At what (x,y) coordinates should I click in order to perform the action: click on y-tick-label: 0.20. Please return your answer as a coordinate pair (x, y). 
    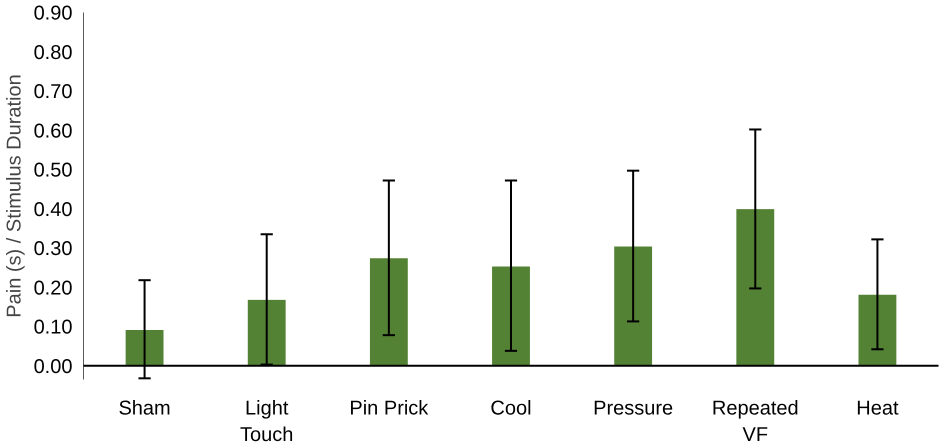
    Looking at the image, I should click on (53, 288).